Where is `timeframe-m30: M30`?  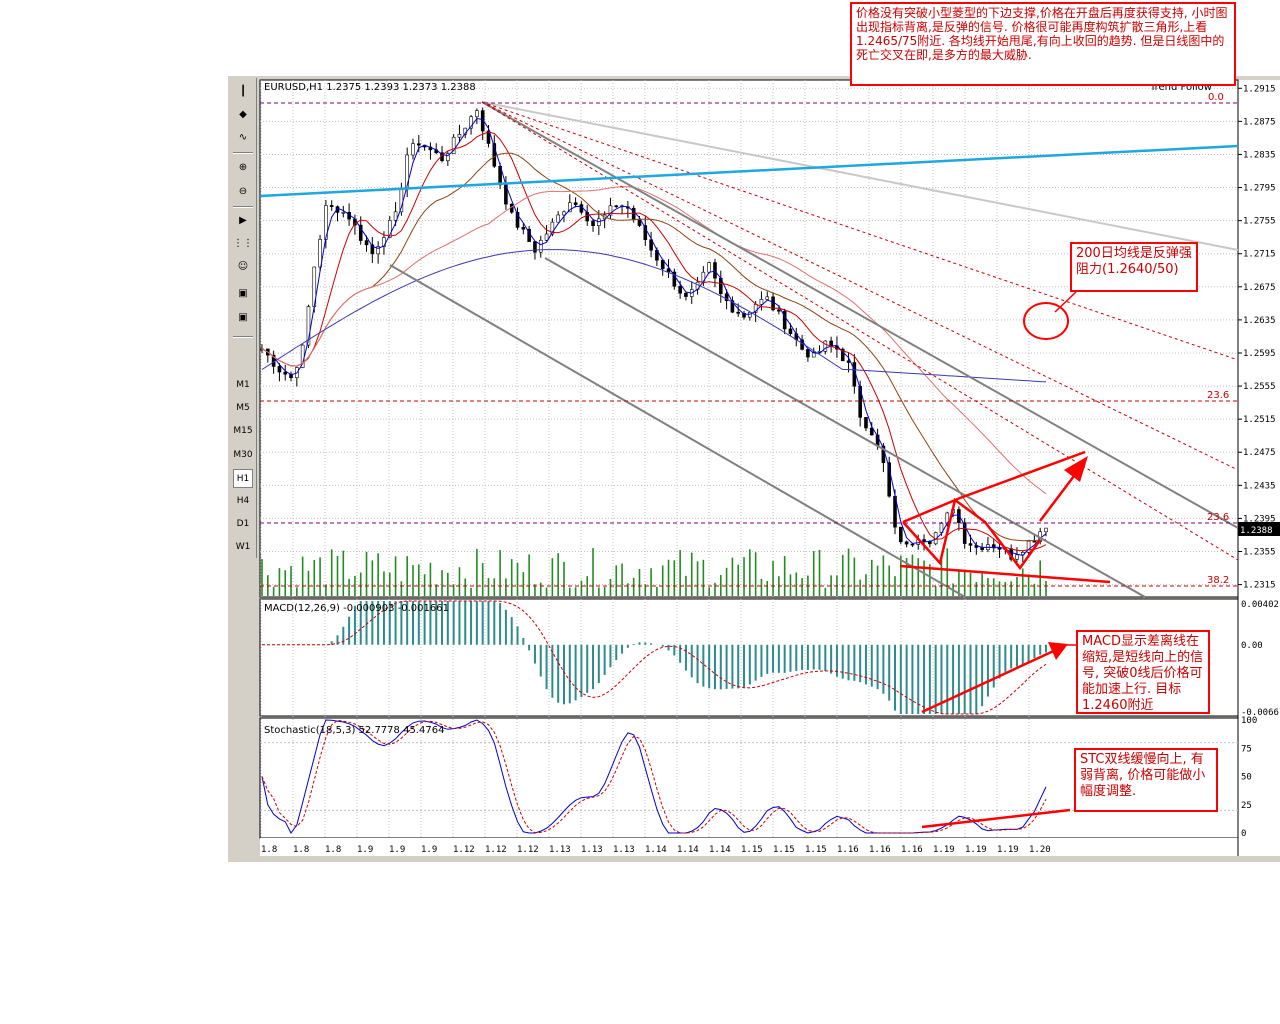
timeframe-m30: M30 is located at coordinates (243, 454).